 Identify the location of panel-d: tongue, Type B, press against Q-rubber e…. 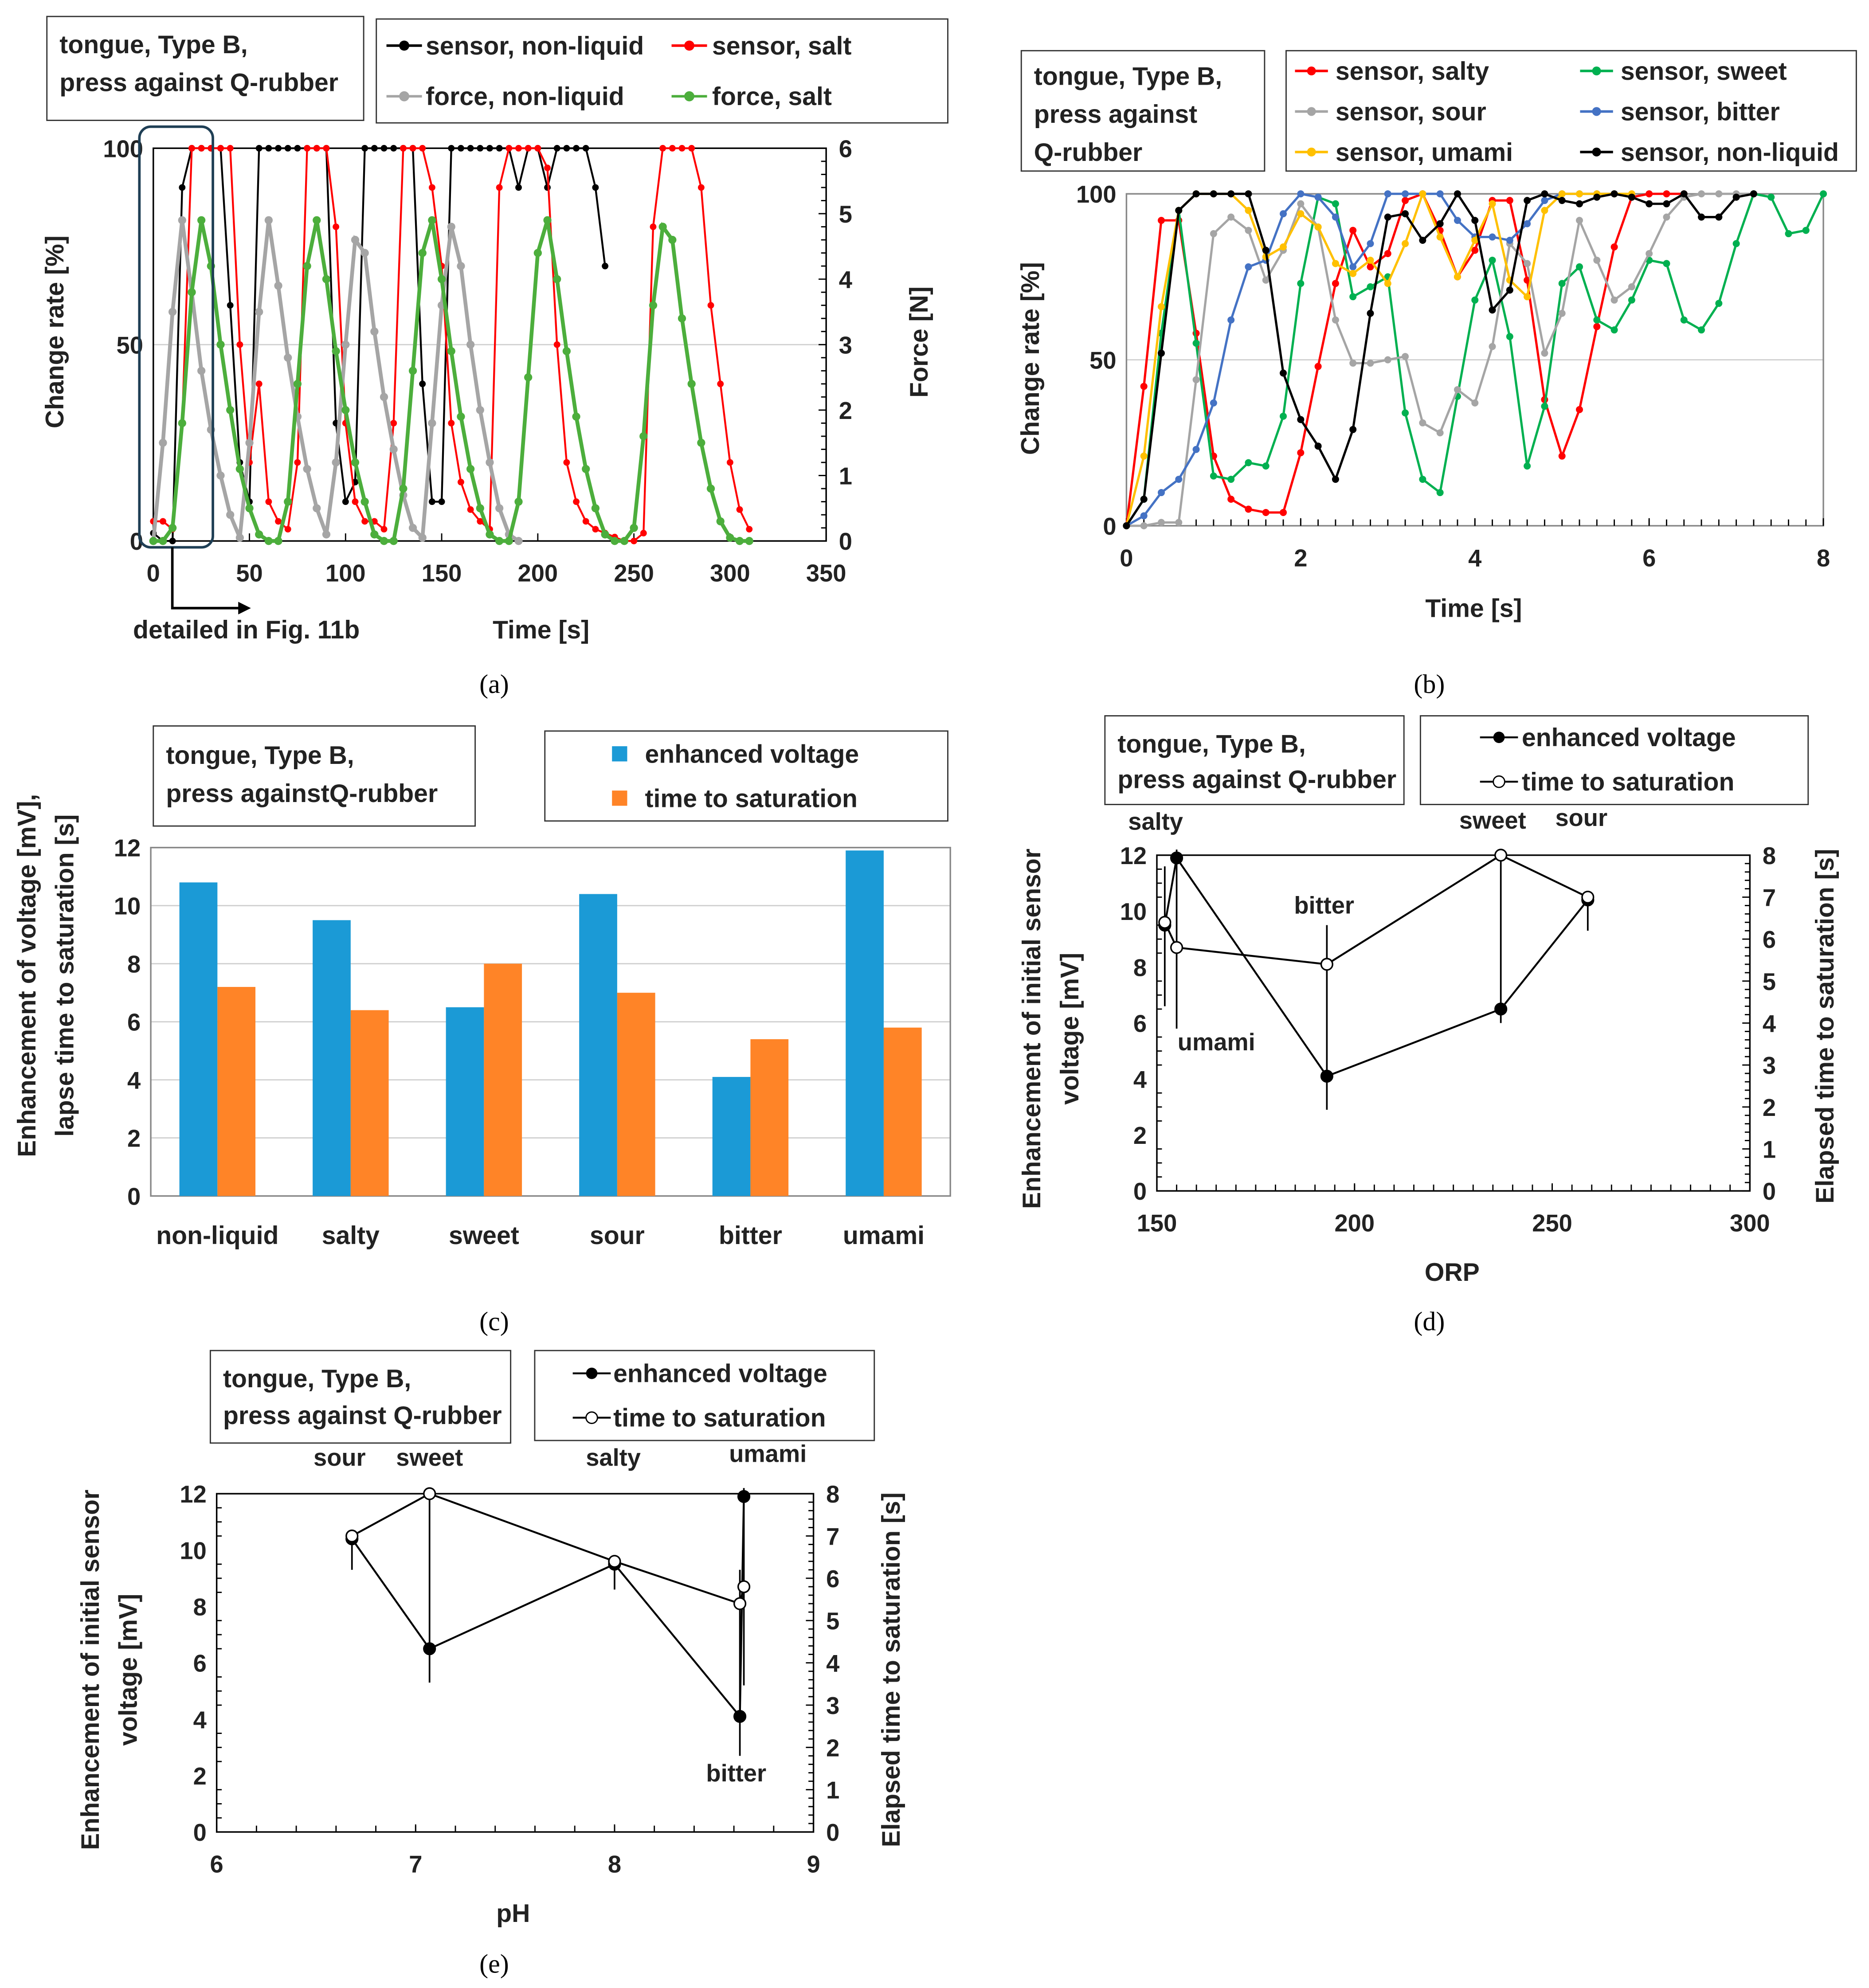
(1428, 1025).